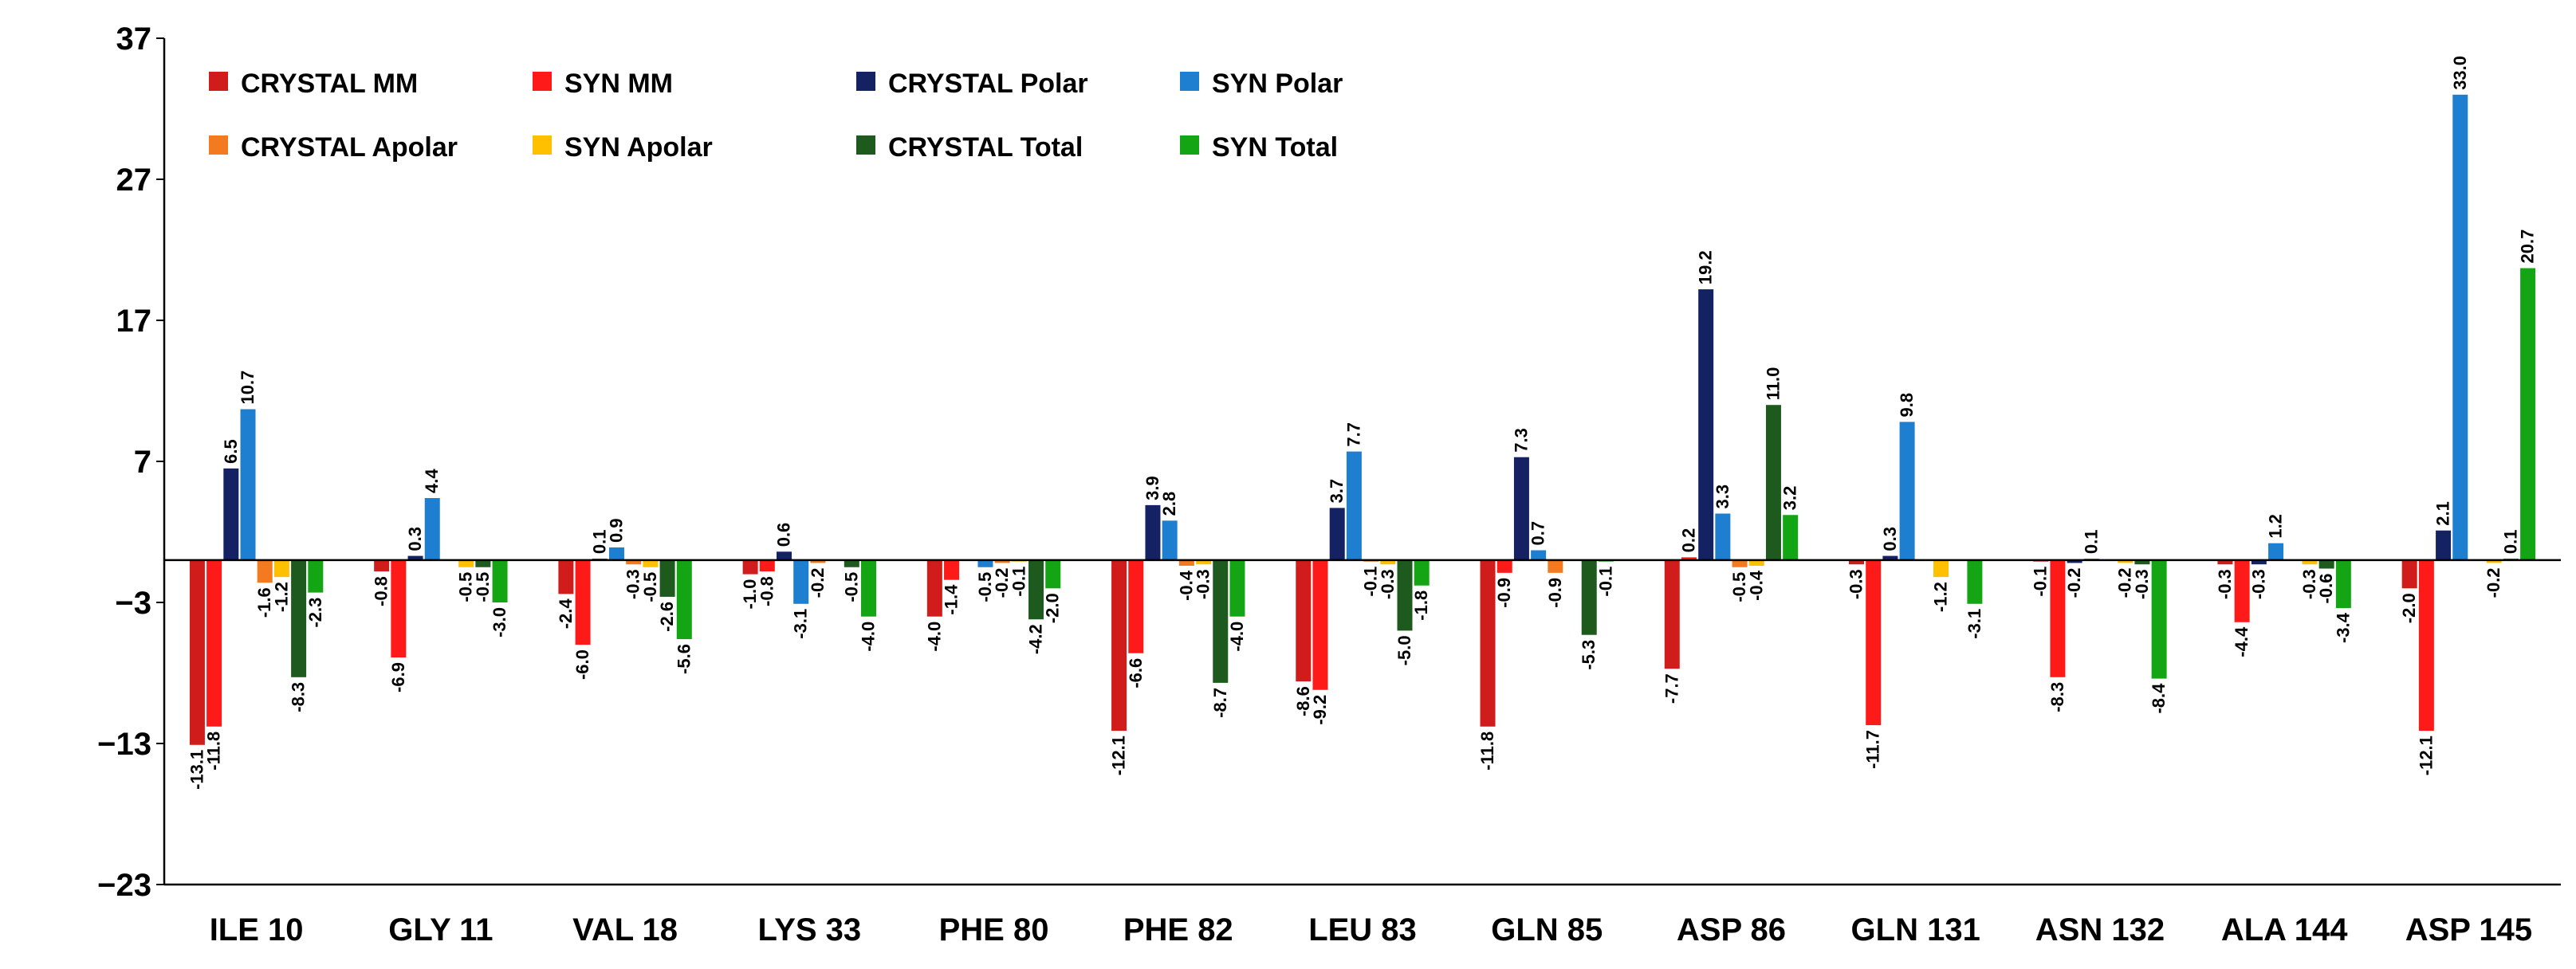 The height and width of the screenshot is (969, 2576). What do you see at coordinates (667, 617) in the screenshot?
I see `data-label: -2.6` at bounding box center [667, 617].